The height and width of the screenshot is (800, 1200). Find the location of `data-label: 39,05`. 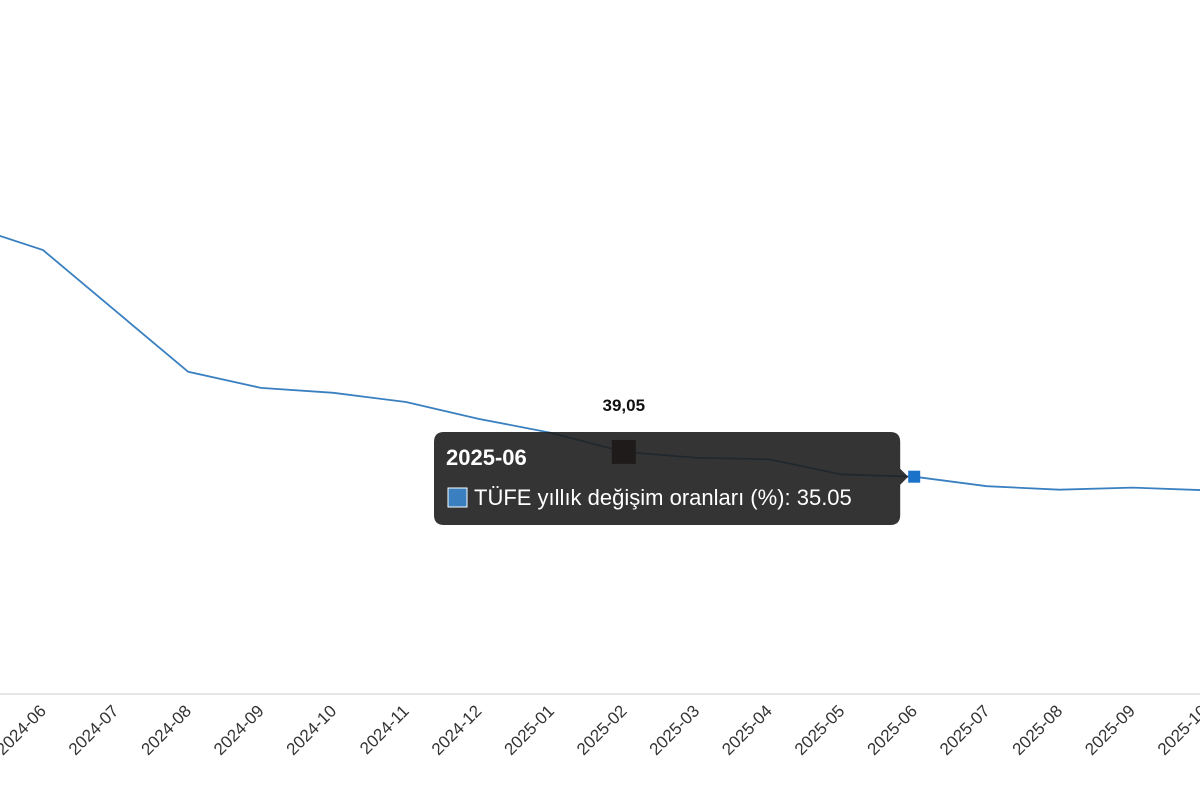

data-label: 39,05 is located at coordinates (624, 405).